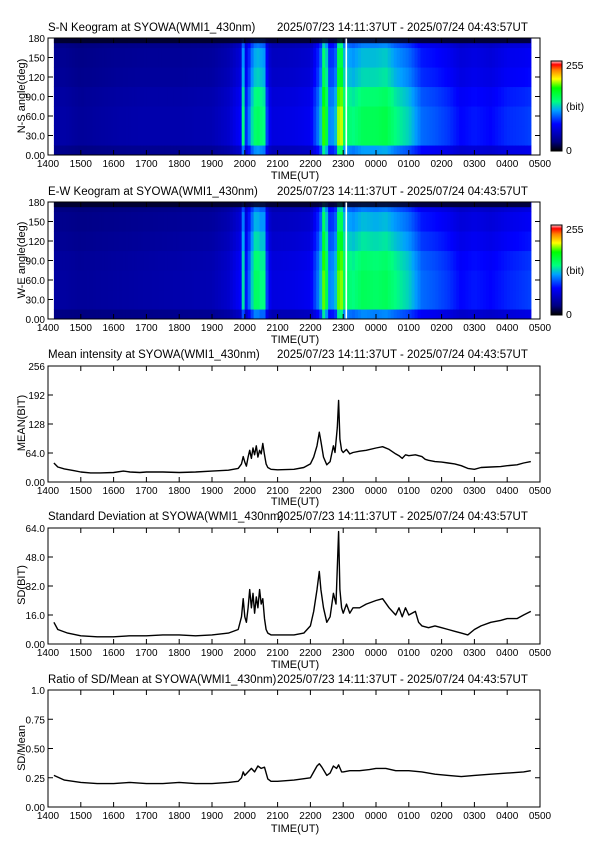 The image size is (595, 842). What do you see at coordinates (540, 653) in the screenshot?
I see `x-tick-label: 0500` at bounding box center [540, 653].